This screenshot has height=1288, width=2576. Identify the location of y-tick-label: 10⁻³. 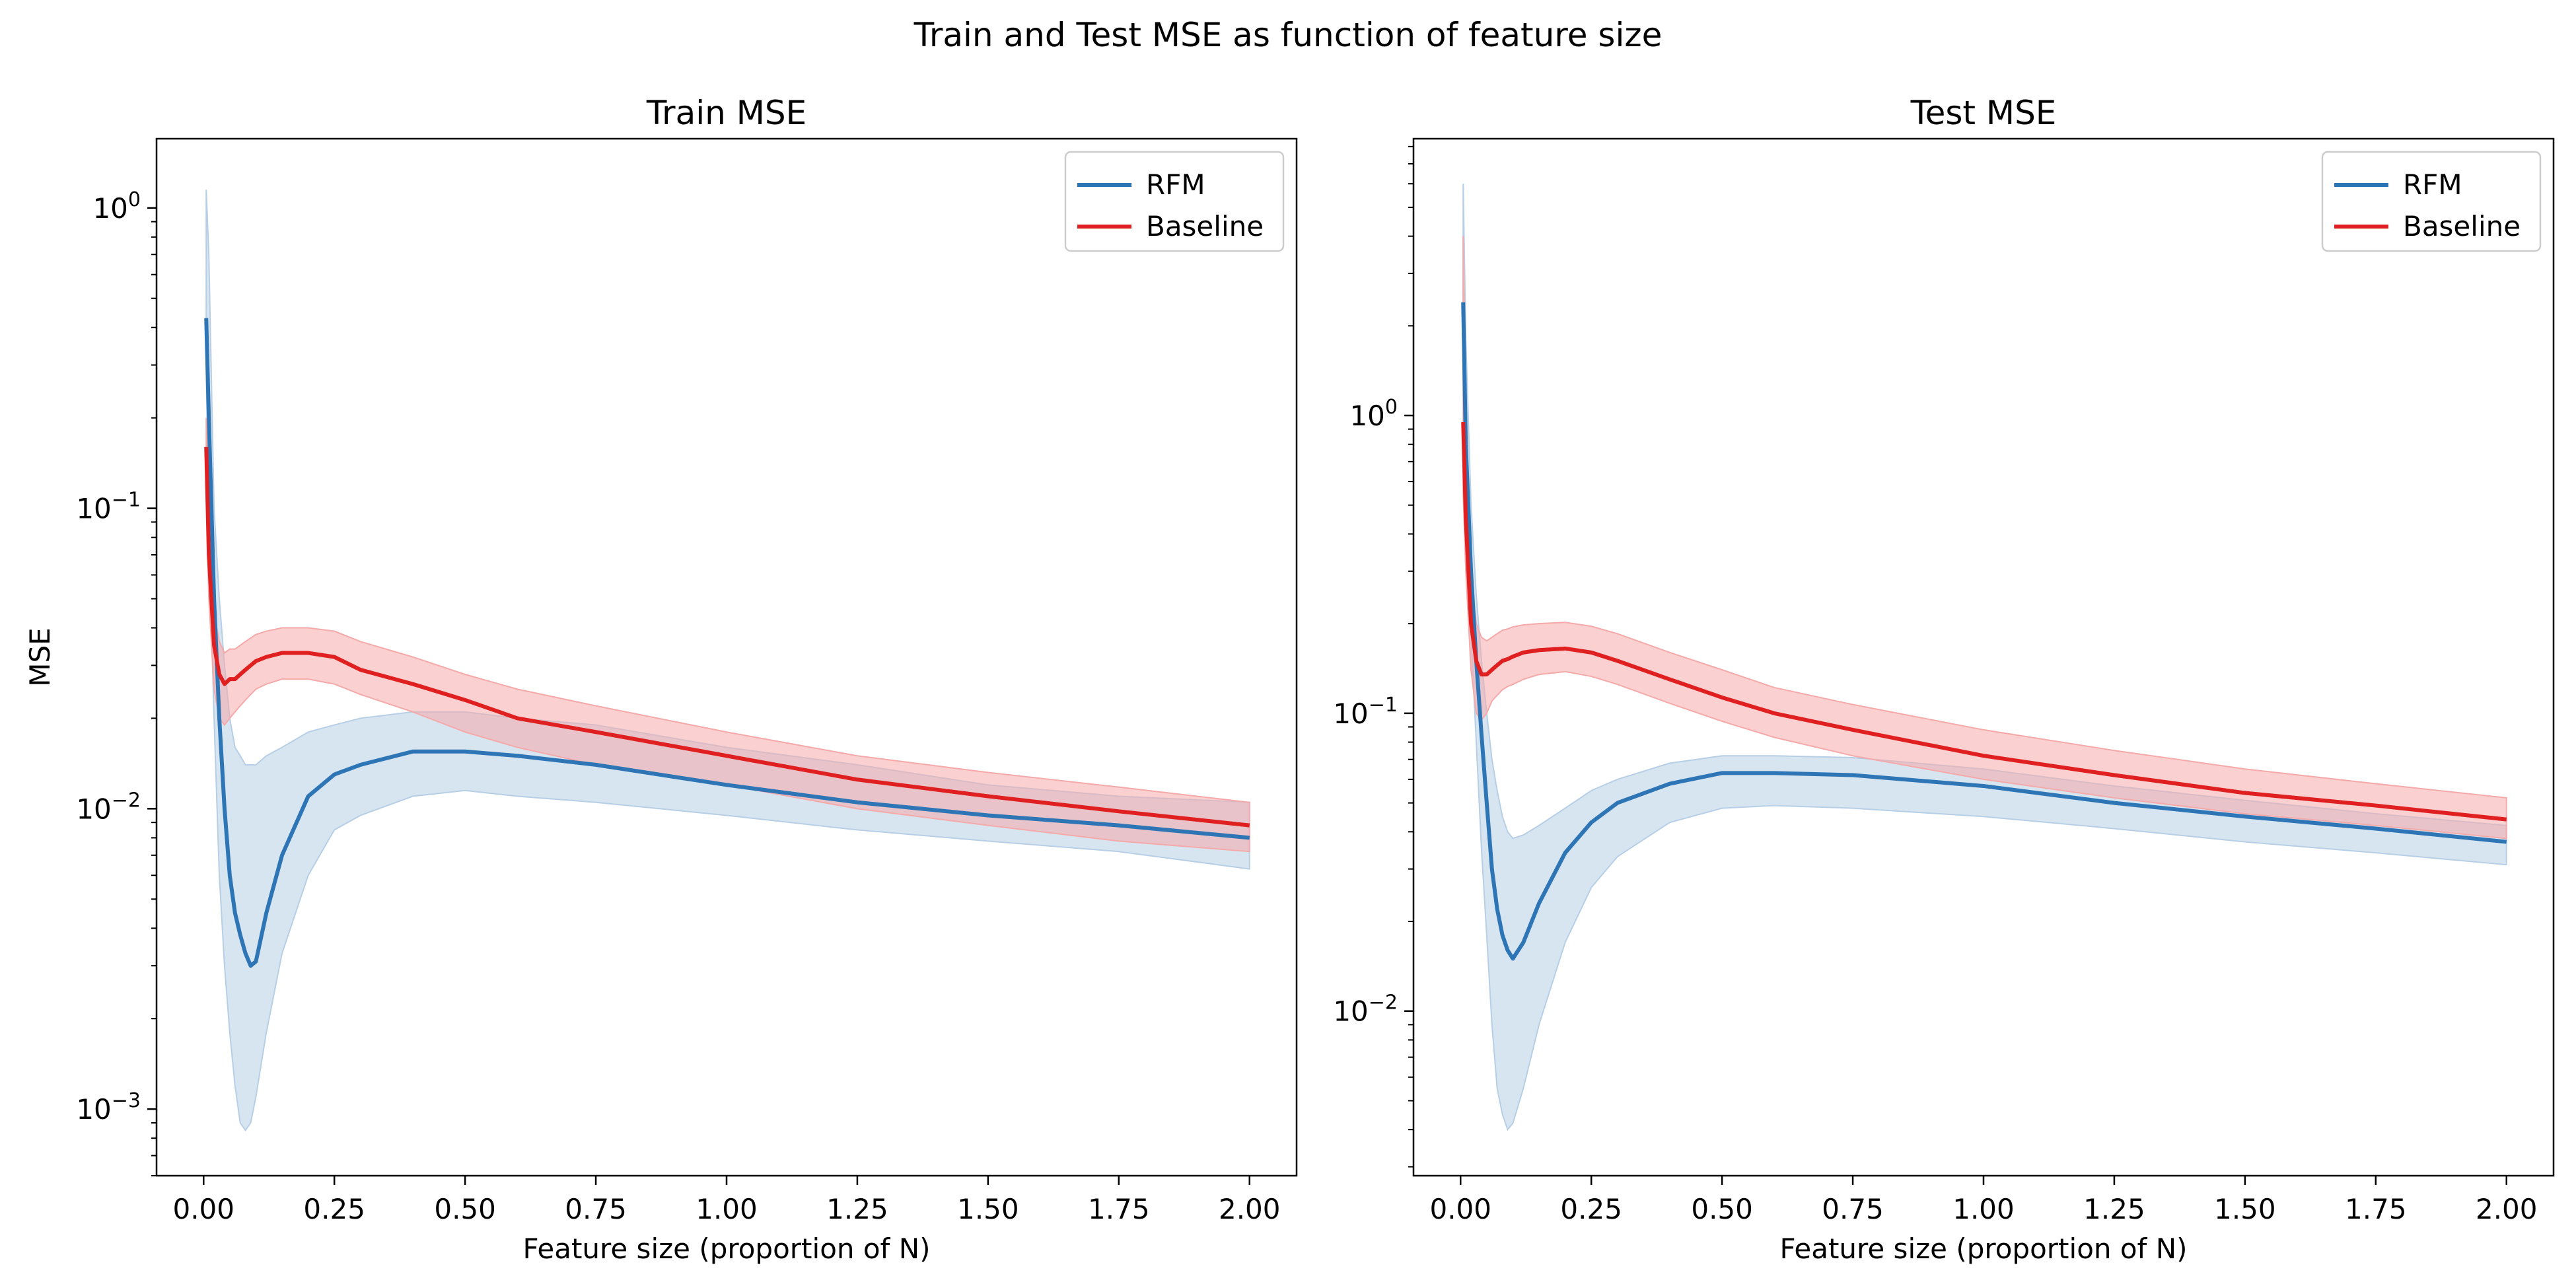
(109, 1107).